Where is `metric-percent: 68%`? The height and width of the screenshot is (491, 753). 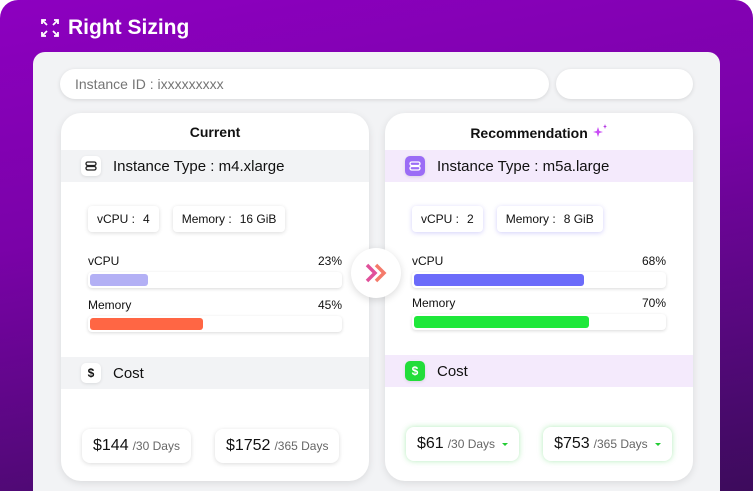 metric-percent: 68% is located at coordinates (653, 261).